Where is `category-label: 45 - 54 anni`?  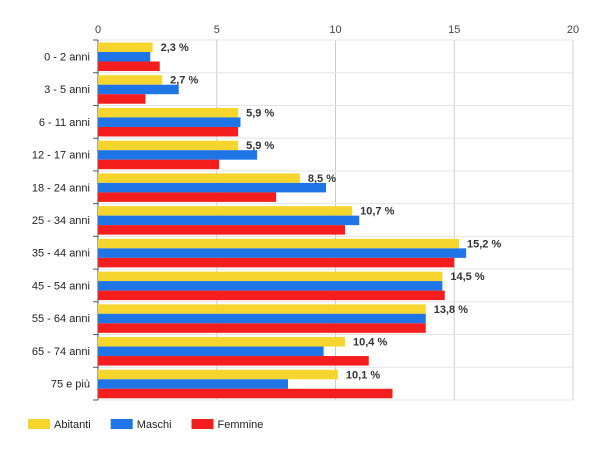
category-label: 45 - 54 anni is located at coordinates (61, 286).